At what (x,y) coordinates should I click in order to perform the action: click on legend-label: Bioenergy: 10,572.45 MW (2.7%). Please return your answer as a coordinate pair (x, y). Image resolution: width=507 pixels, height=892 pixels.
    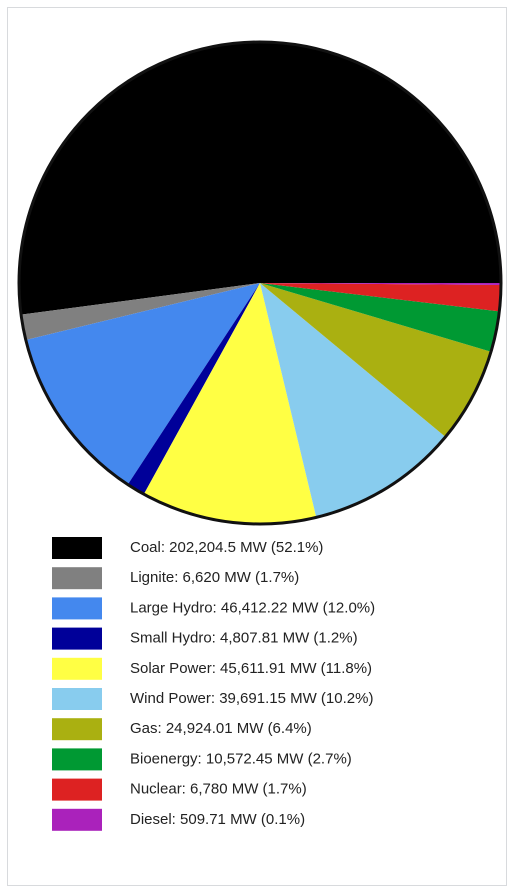
    Looking at the image, I should click on (241, 758).